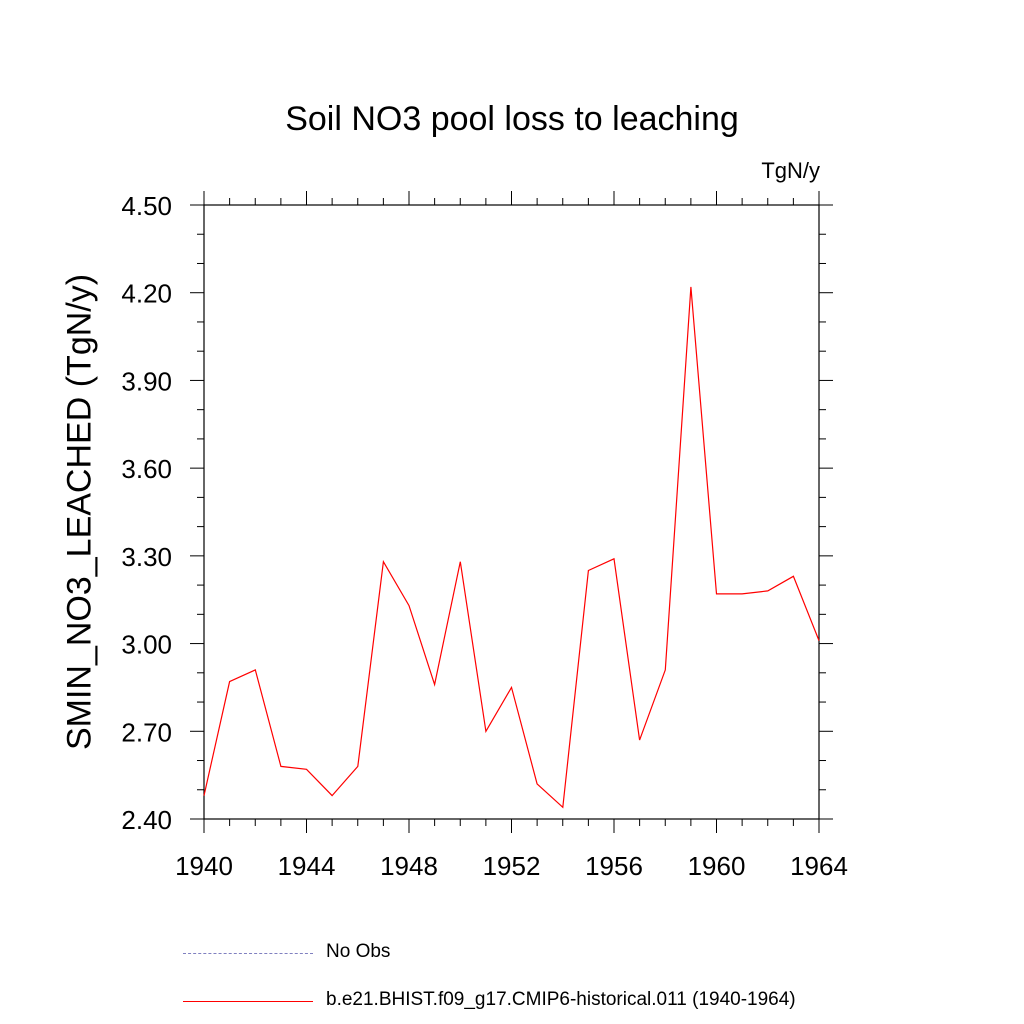  What do you see at coordinates (512, 866) in the screenshot?
I see `x-tick-label: 1952` at bounding box center [512, 866].